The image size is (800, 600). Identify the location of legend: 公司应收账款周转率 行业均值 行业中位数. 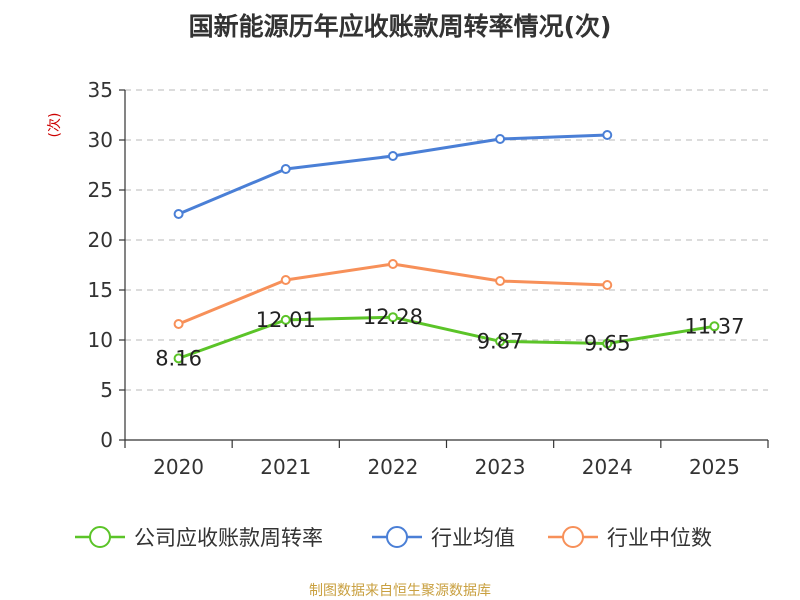
(393, 538).